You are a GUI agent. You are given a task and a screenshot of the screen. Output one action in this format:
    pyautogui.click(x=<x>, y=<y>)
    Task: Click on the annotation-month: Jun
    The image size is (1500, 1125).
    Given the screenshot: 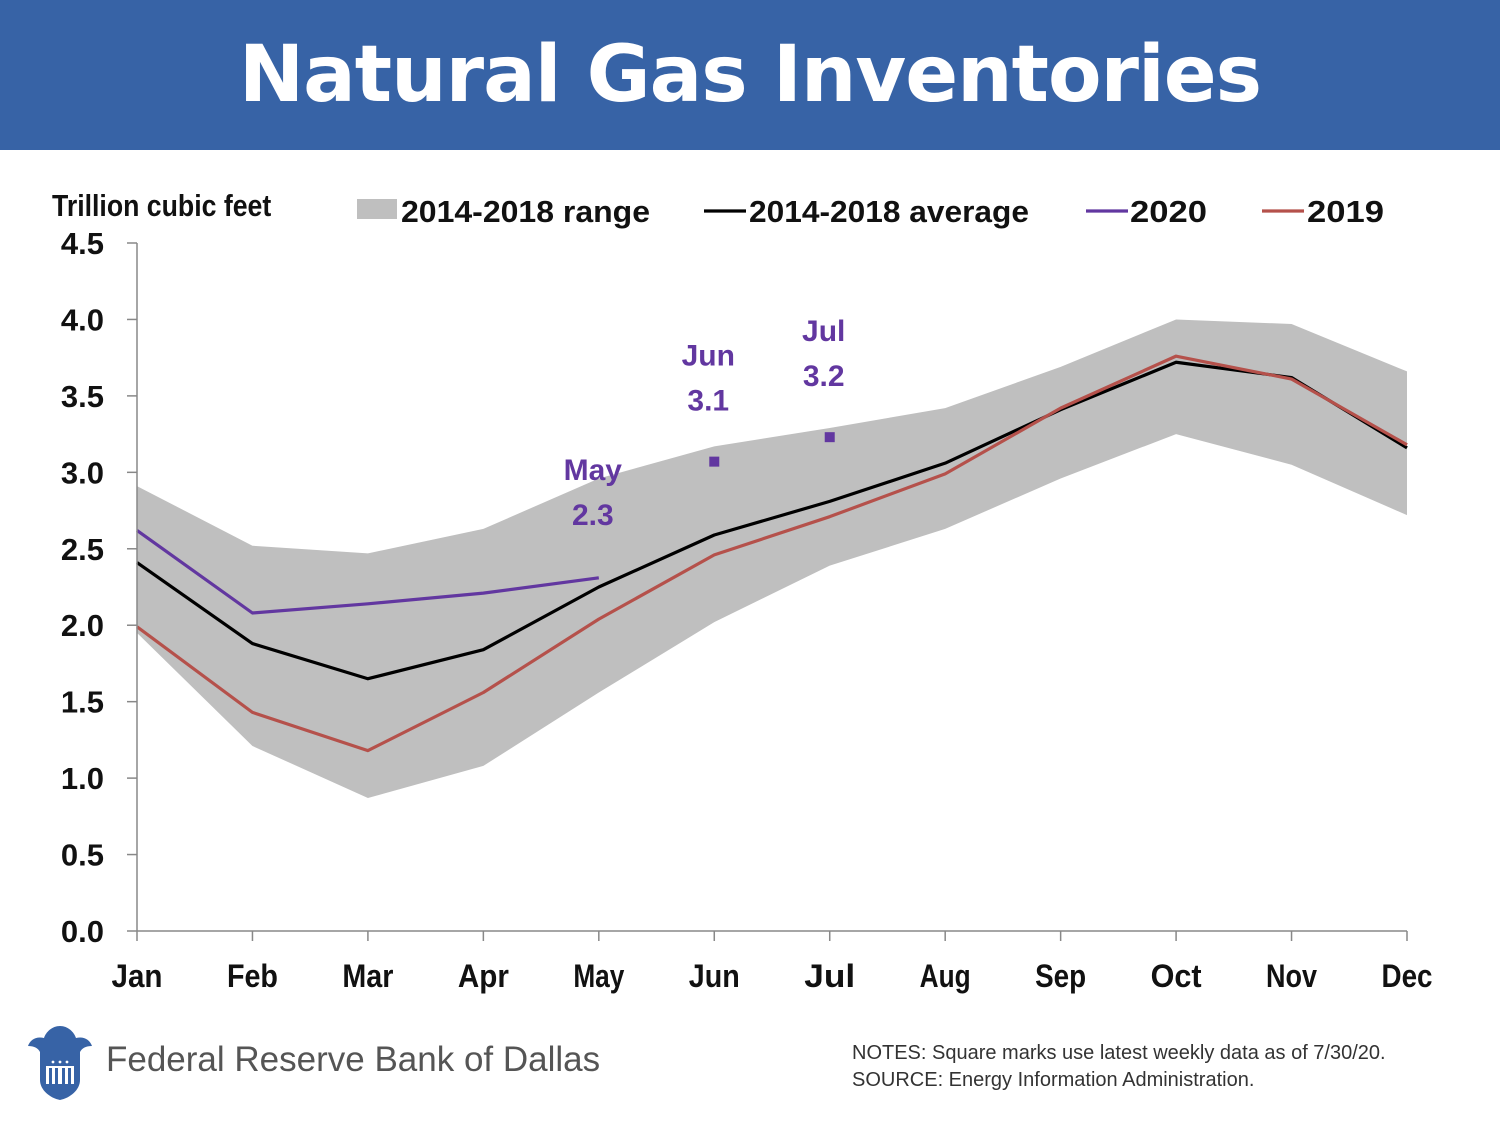 What is the action you would take?
    pyautogui.click(x=708, y=355)
    